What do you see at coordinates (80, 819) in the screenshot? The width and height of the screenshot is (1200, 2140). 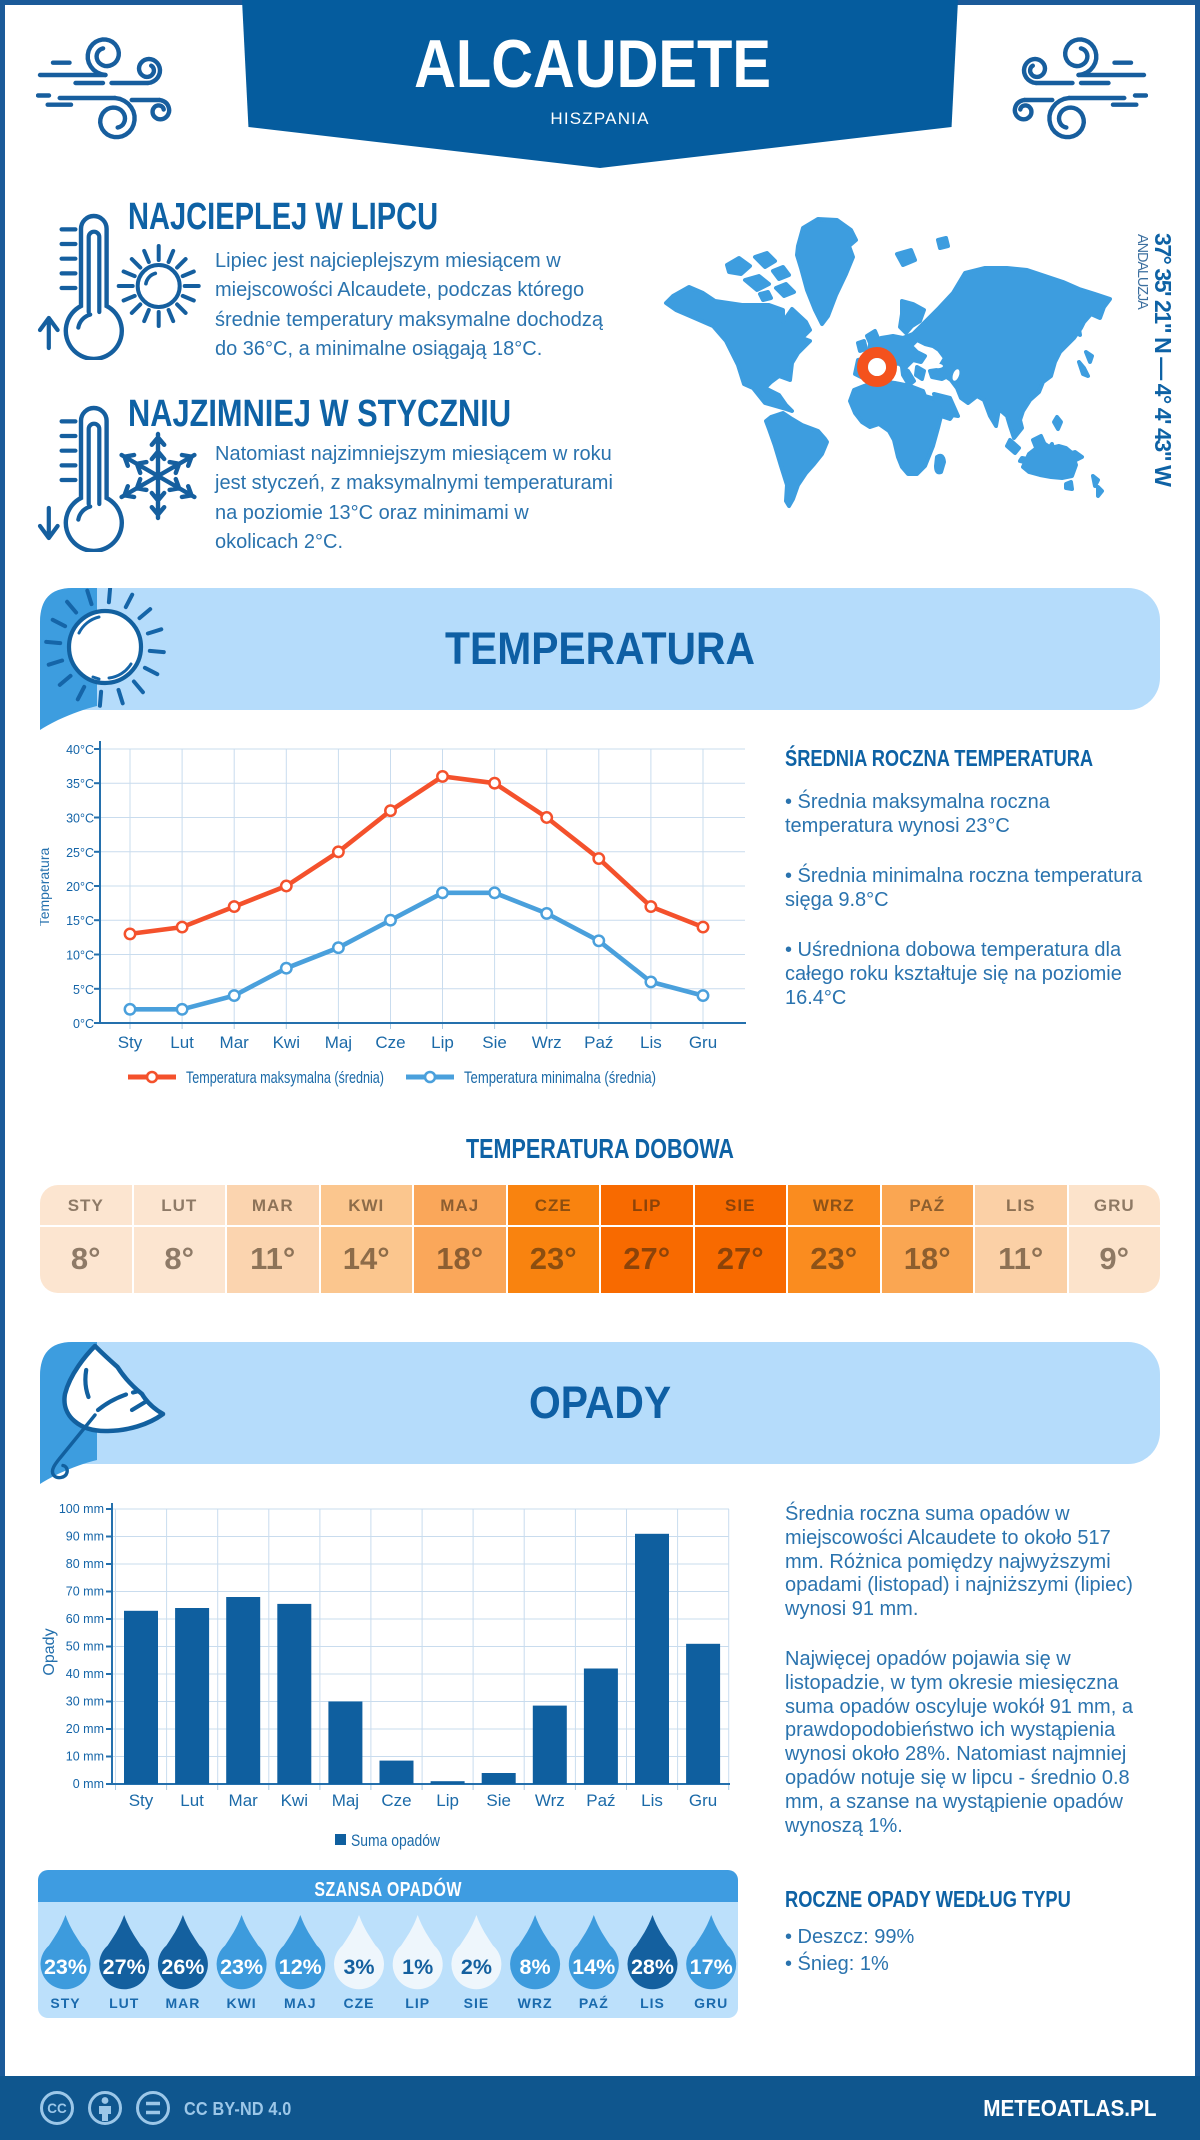 I see `svg-text: 30°C` at bounding box center [80, 819].